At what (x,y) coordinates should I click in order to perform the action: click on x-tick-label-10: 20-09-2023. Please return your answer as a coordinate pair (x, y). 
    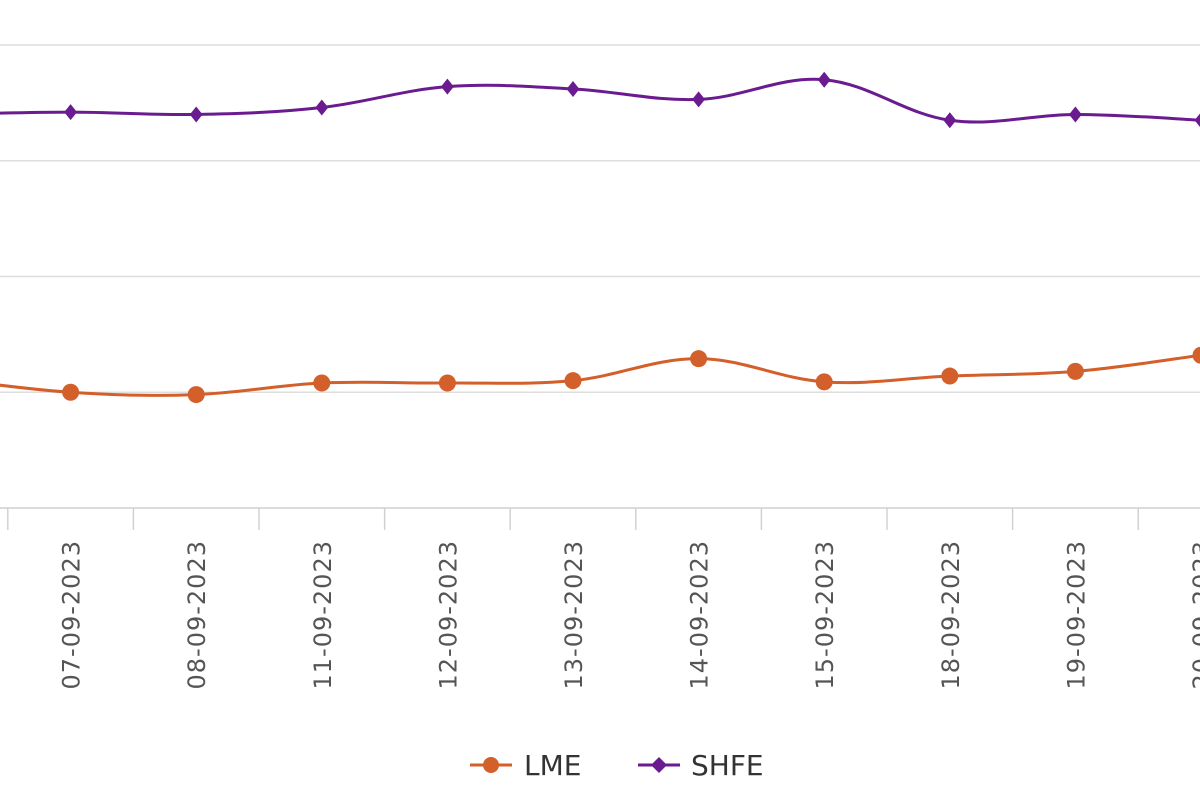
    Looking at the image, I should click on (1194, 614).